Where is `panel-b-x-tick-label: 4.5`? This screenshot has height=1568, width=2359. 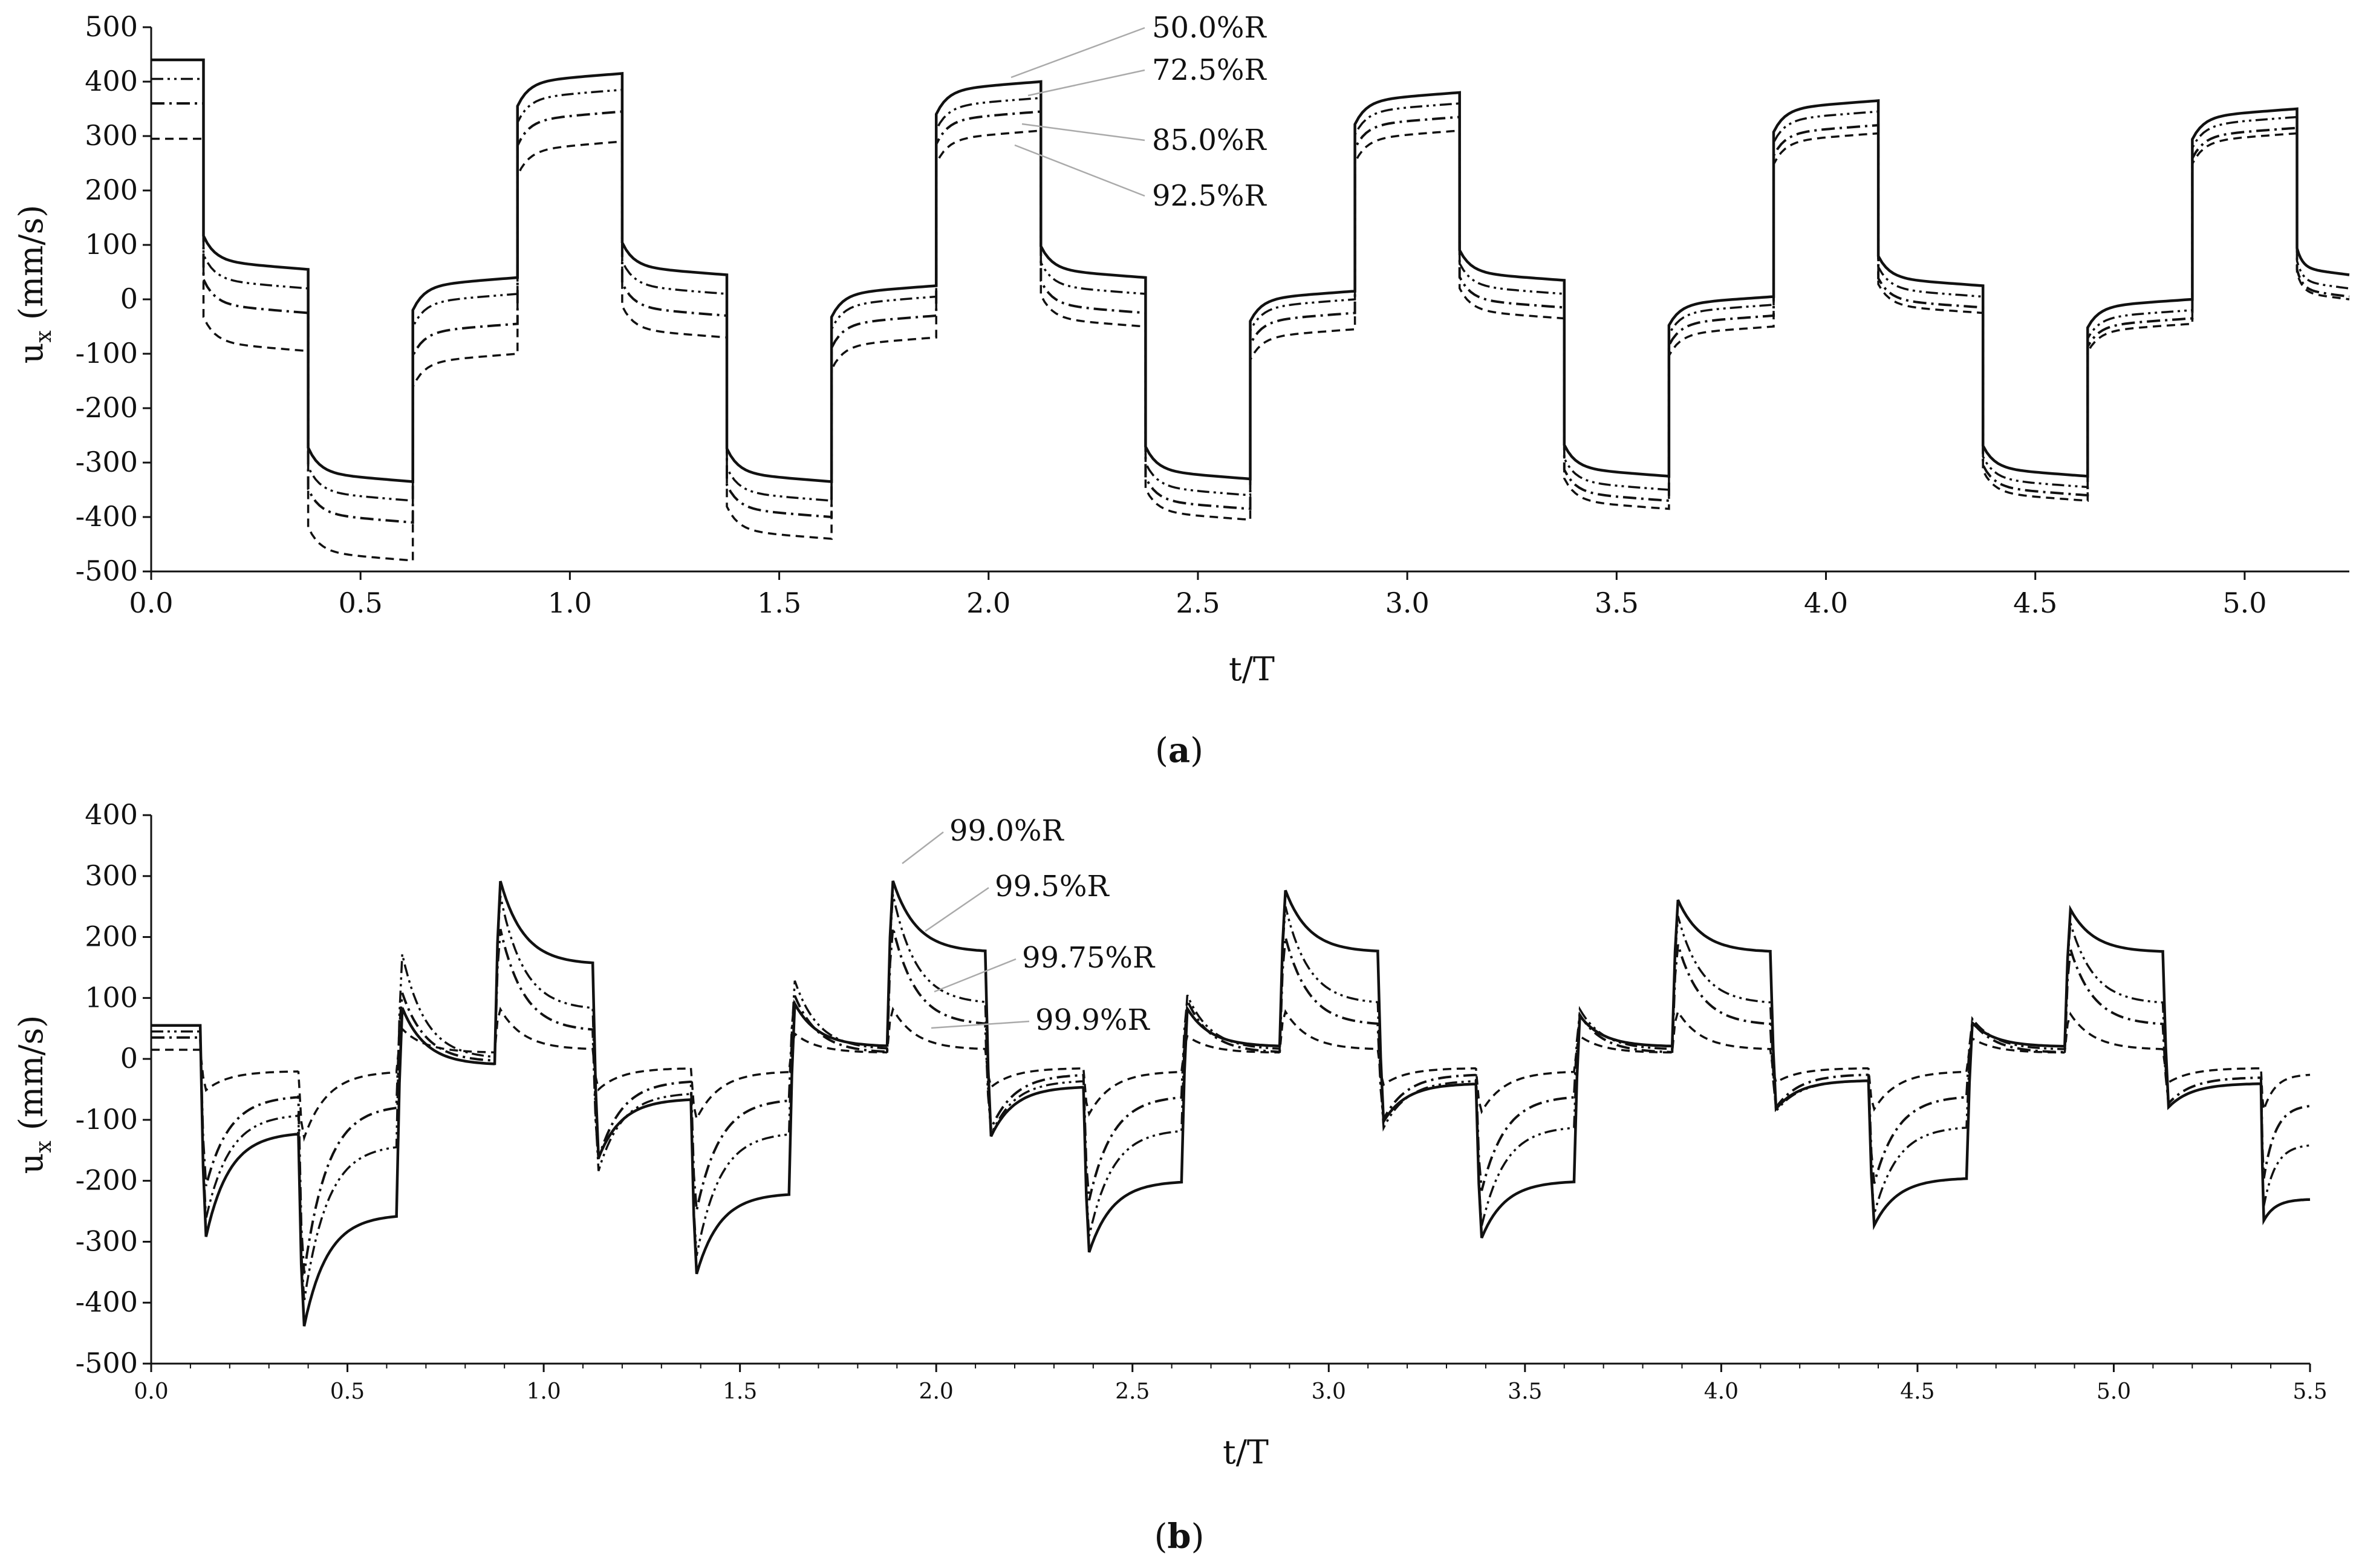
panel-b-x-tick-label: 4.5 is located at coordinates (1917, 1391).